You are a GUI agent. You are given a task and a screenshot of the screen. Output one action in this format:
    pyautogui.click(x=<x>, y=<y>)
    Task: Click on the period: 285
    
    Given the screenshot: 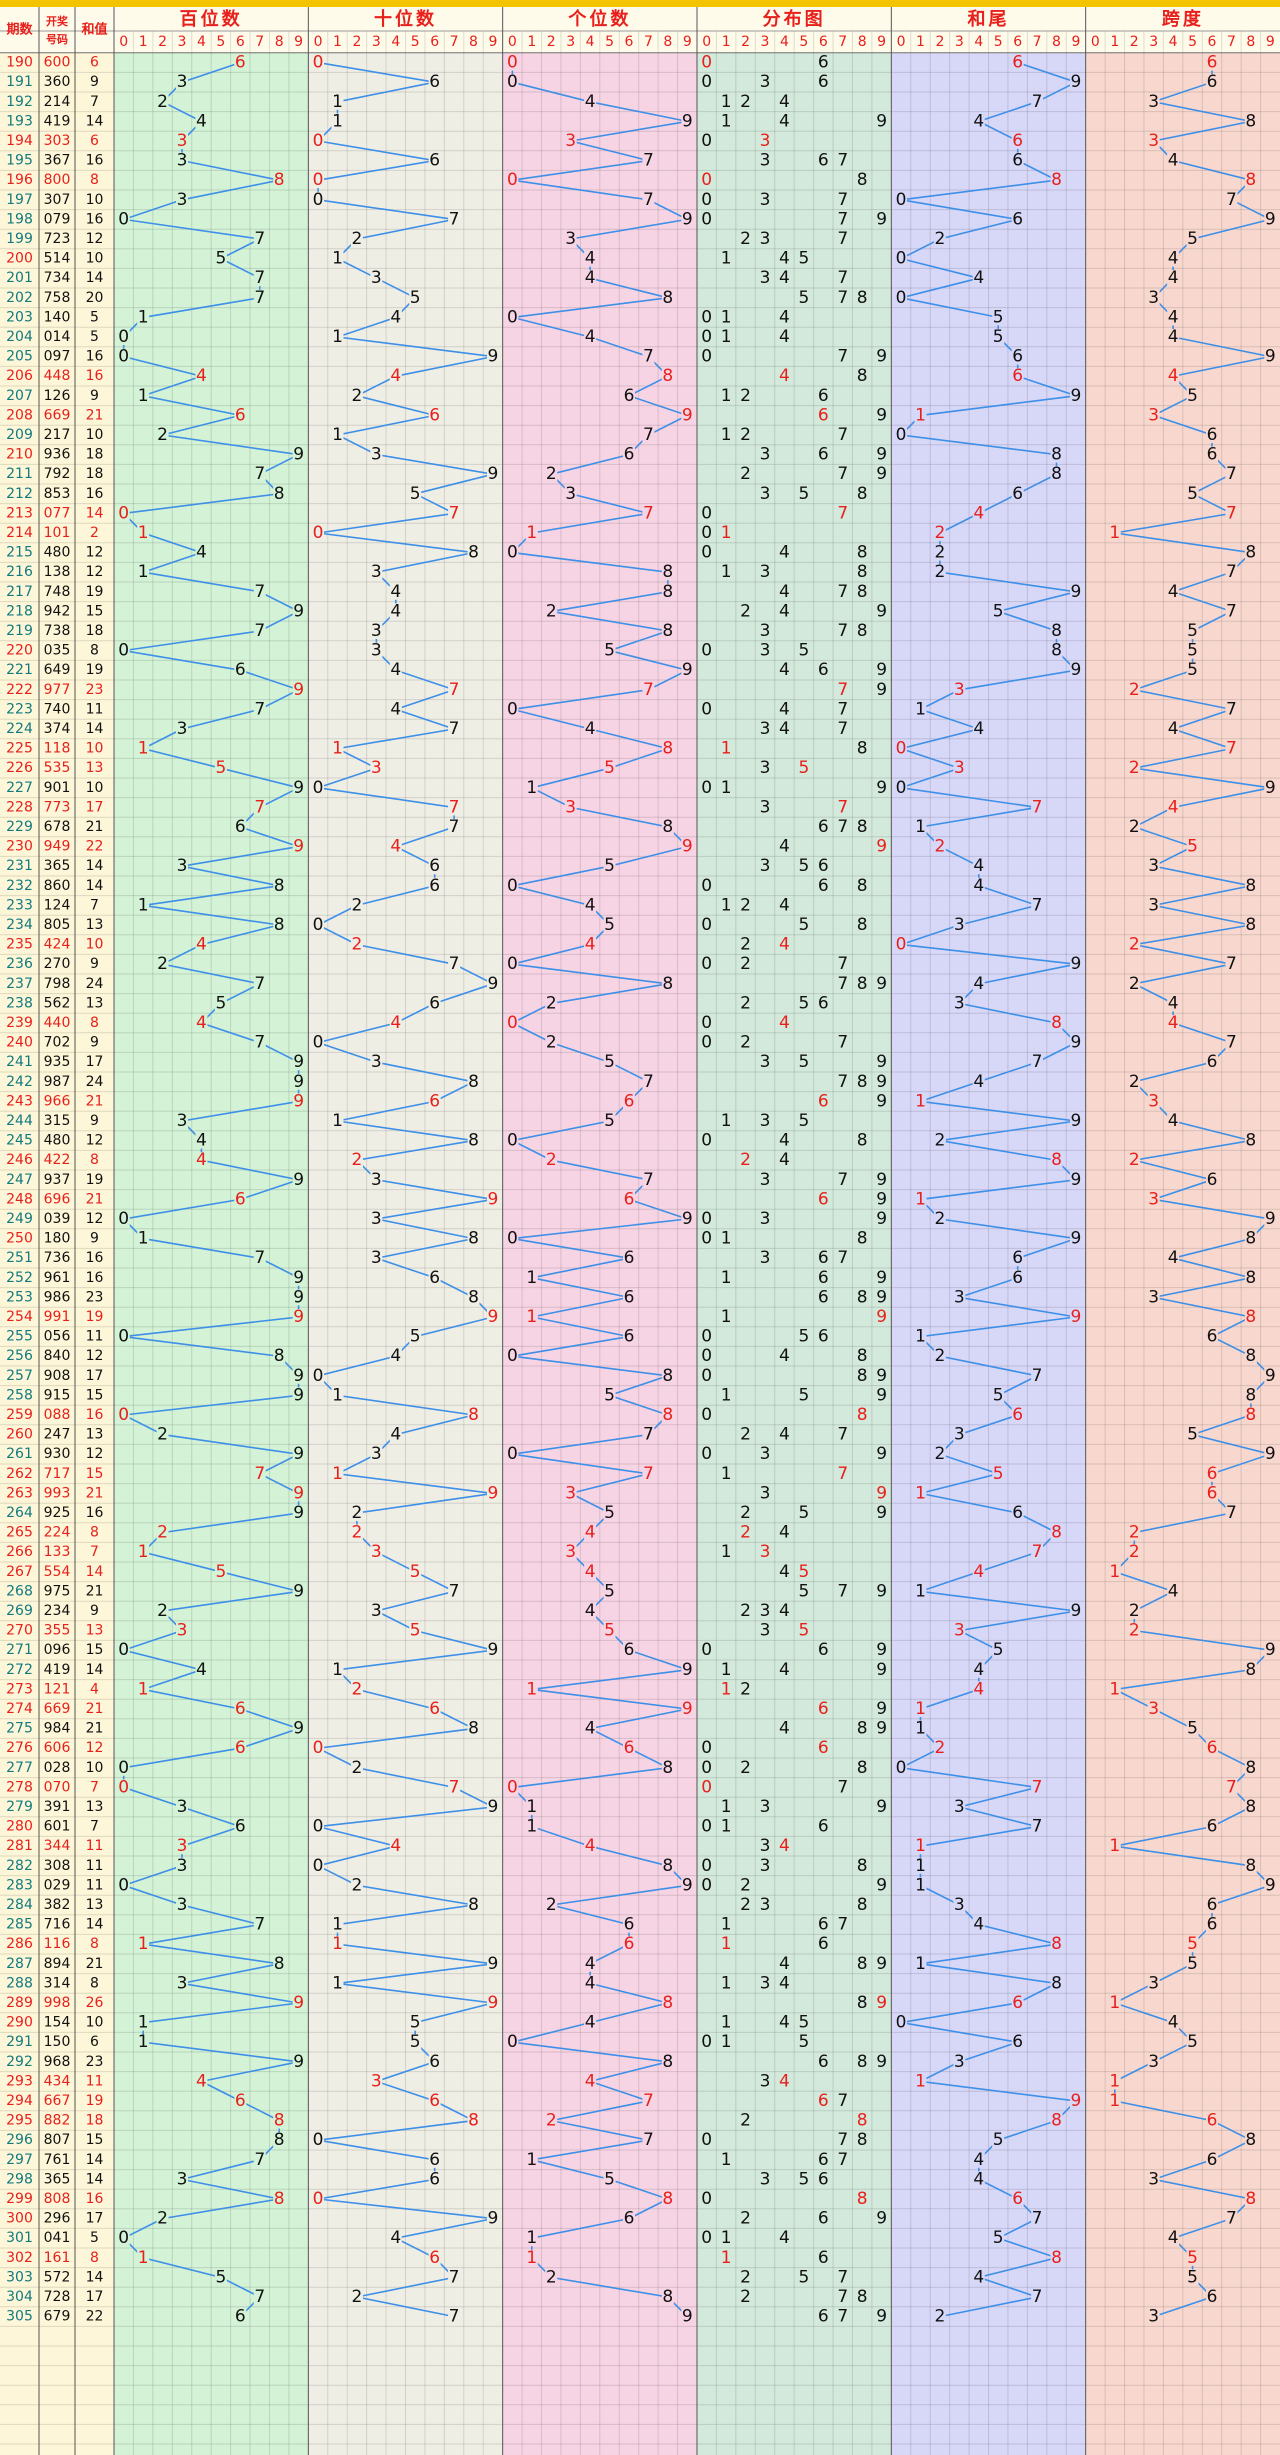 What is the action you would take?
    pyautogui.click(x=19, y=1925)
    